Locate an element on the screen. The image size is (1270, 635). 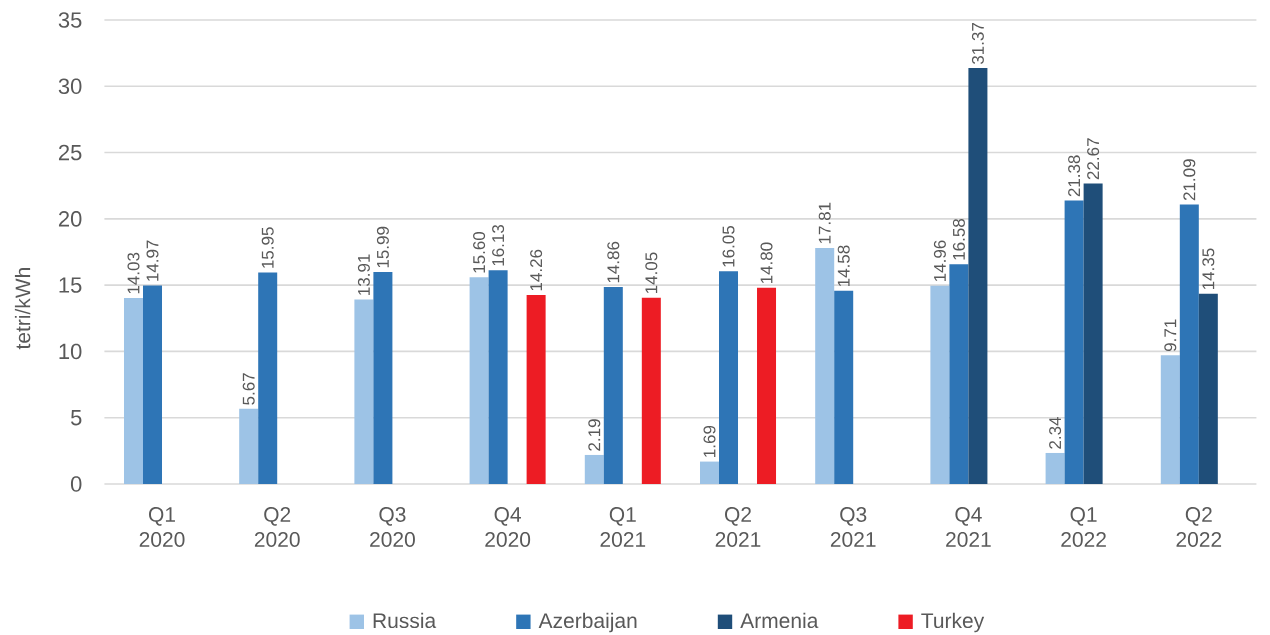
data-label: 17.81 is located at coordinates (824, 223).